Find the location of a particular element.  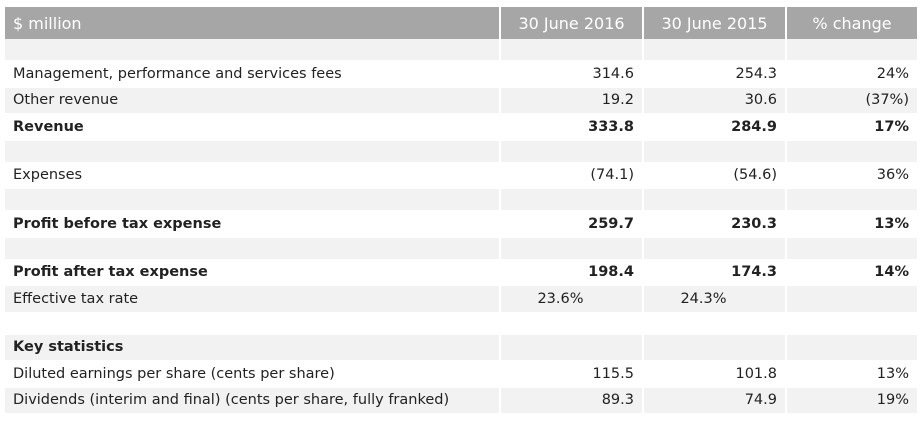

value-2015: 230.3 is located at coordinates (715, 224).